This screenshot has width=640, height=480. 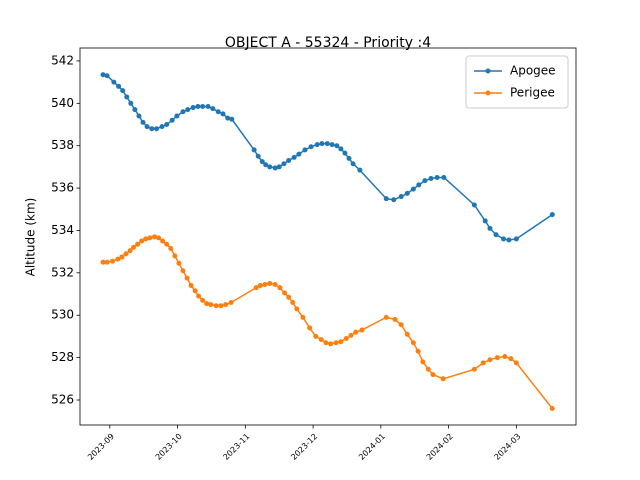 What do you see at coordinates (517, 82) in the screenshot?
I see `legend-box` at bounding box center [517, 82].